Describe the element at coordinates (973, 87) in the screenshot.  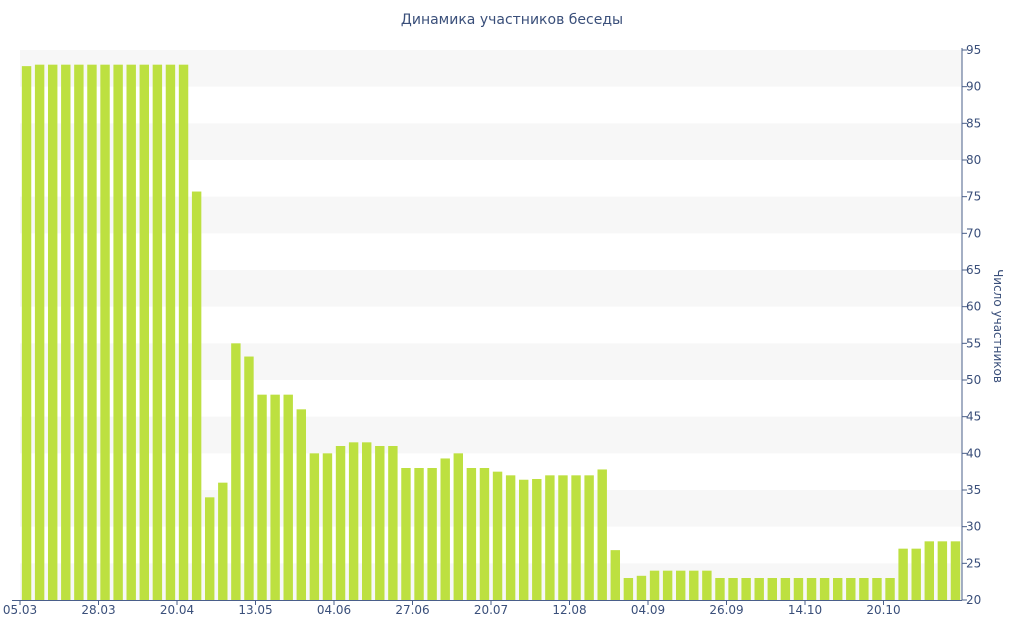
I see `y-tick-label: 90` at that location.